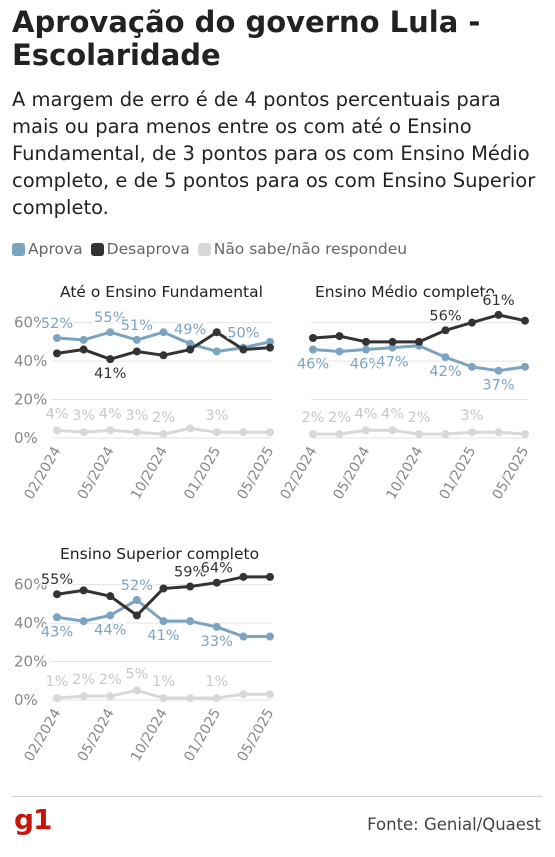 The width and height of the screenshot is (555, 857). What do you see at coordinates (454, 824) in the screenshot?
I see `source-note: Fonte: Genial/Quaest` at bounding box center [454, 824].